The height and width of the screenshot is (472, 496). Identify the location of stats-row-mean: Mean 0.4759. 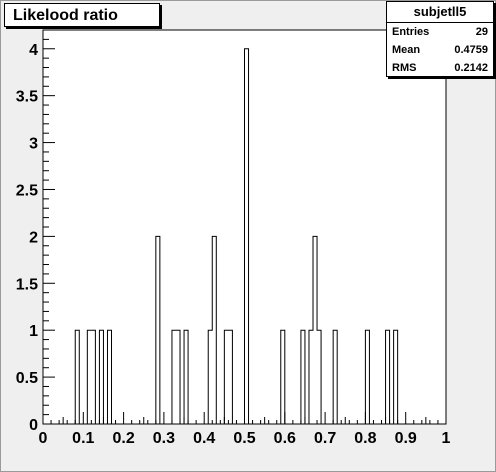
(440, 50).